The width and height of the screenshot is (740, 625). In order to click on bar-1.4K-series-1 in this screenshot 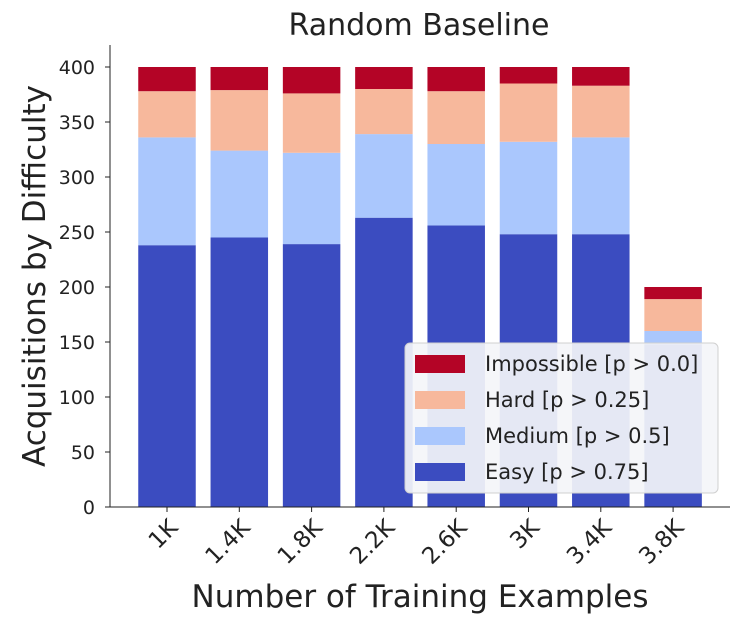, I will do `click(239, 194)`.